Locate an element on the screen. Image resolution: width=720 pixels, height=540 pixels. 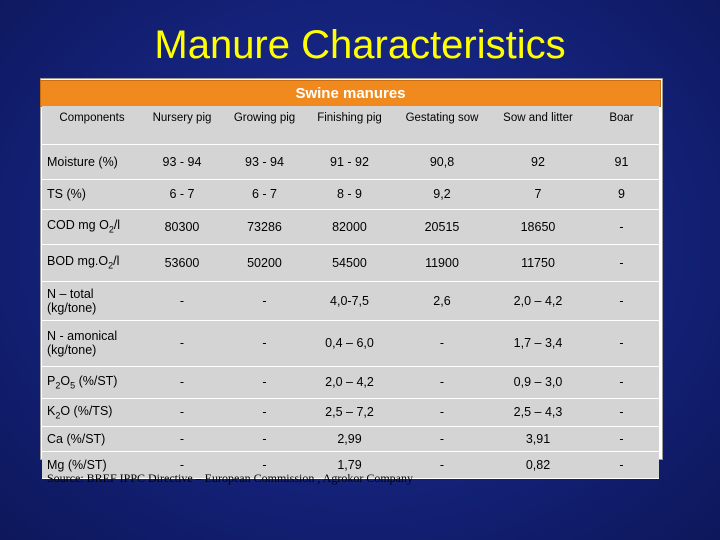
table-cell: 9,2 is located at coordinates (442, 194).